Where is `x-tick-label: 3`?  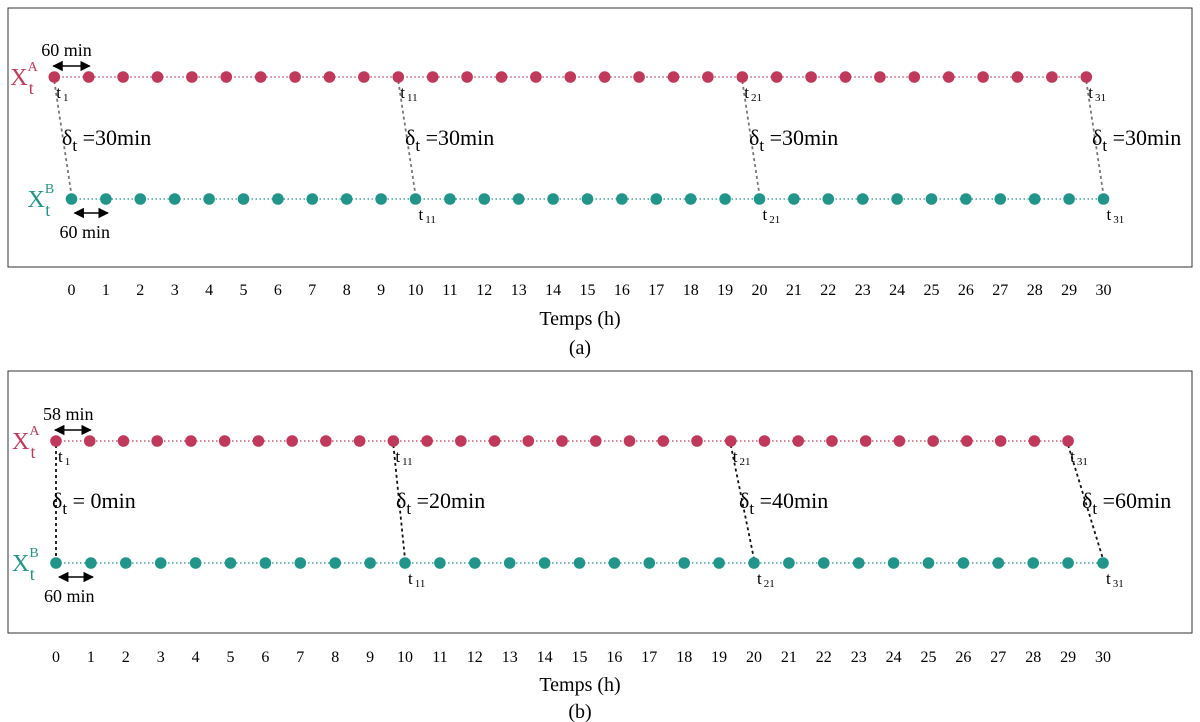 x-tick-label: 3 is located at coordinates (175, 290).